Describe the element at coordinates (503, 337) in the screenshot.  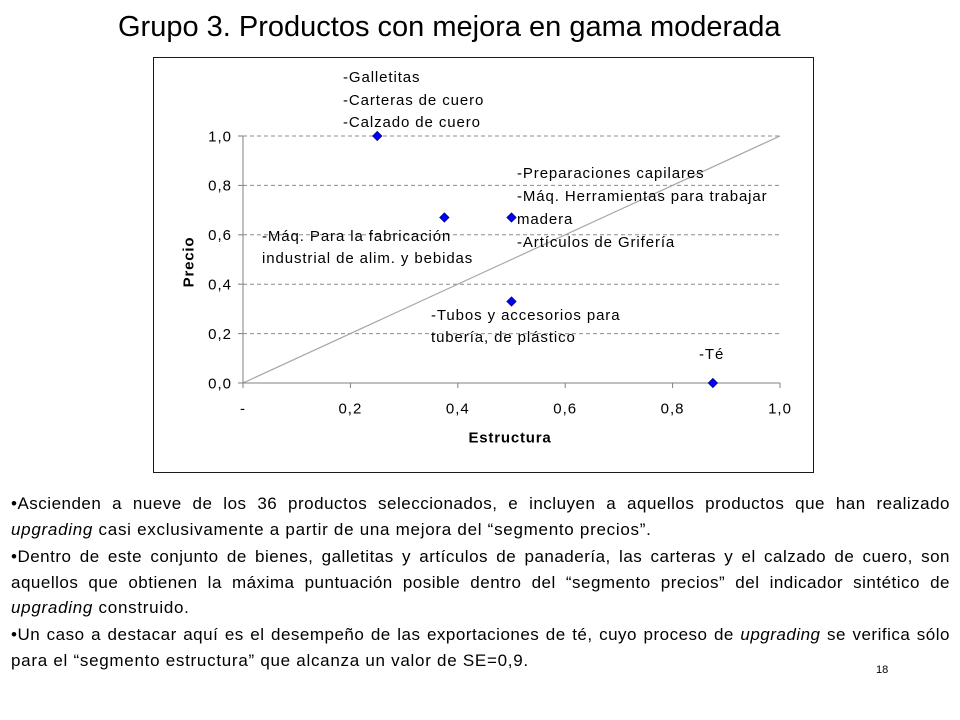
I see `data-label: tubería, de plástico` at that location.